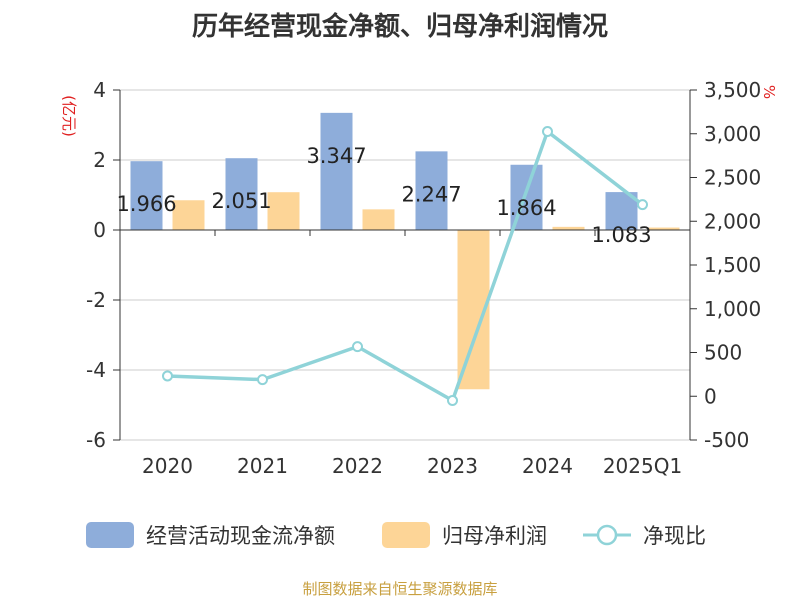 Image resolution: width=800 pixels, height=600 pixels. What do you see at coordinates (607, 535) in the screenshot?
I see `legend-swatch-ratio` at bounding box center [607, 535].